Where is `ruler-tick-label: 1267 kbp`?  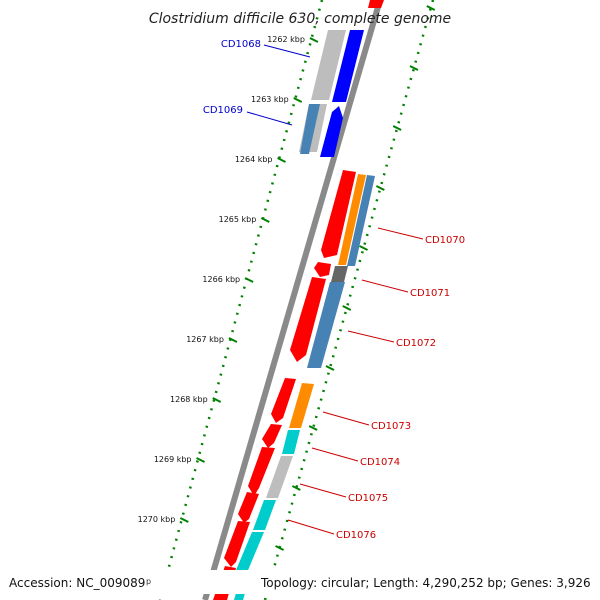 ruler-tick-label: 1267 kbp is located at coordinates (205, 339).